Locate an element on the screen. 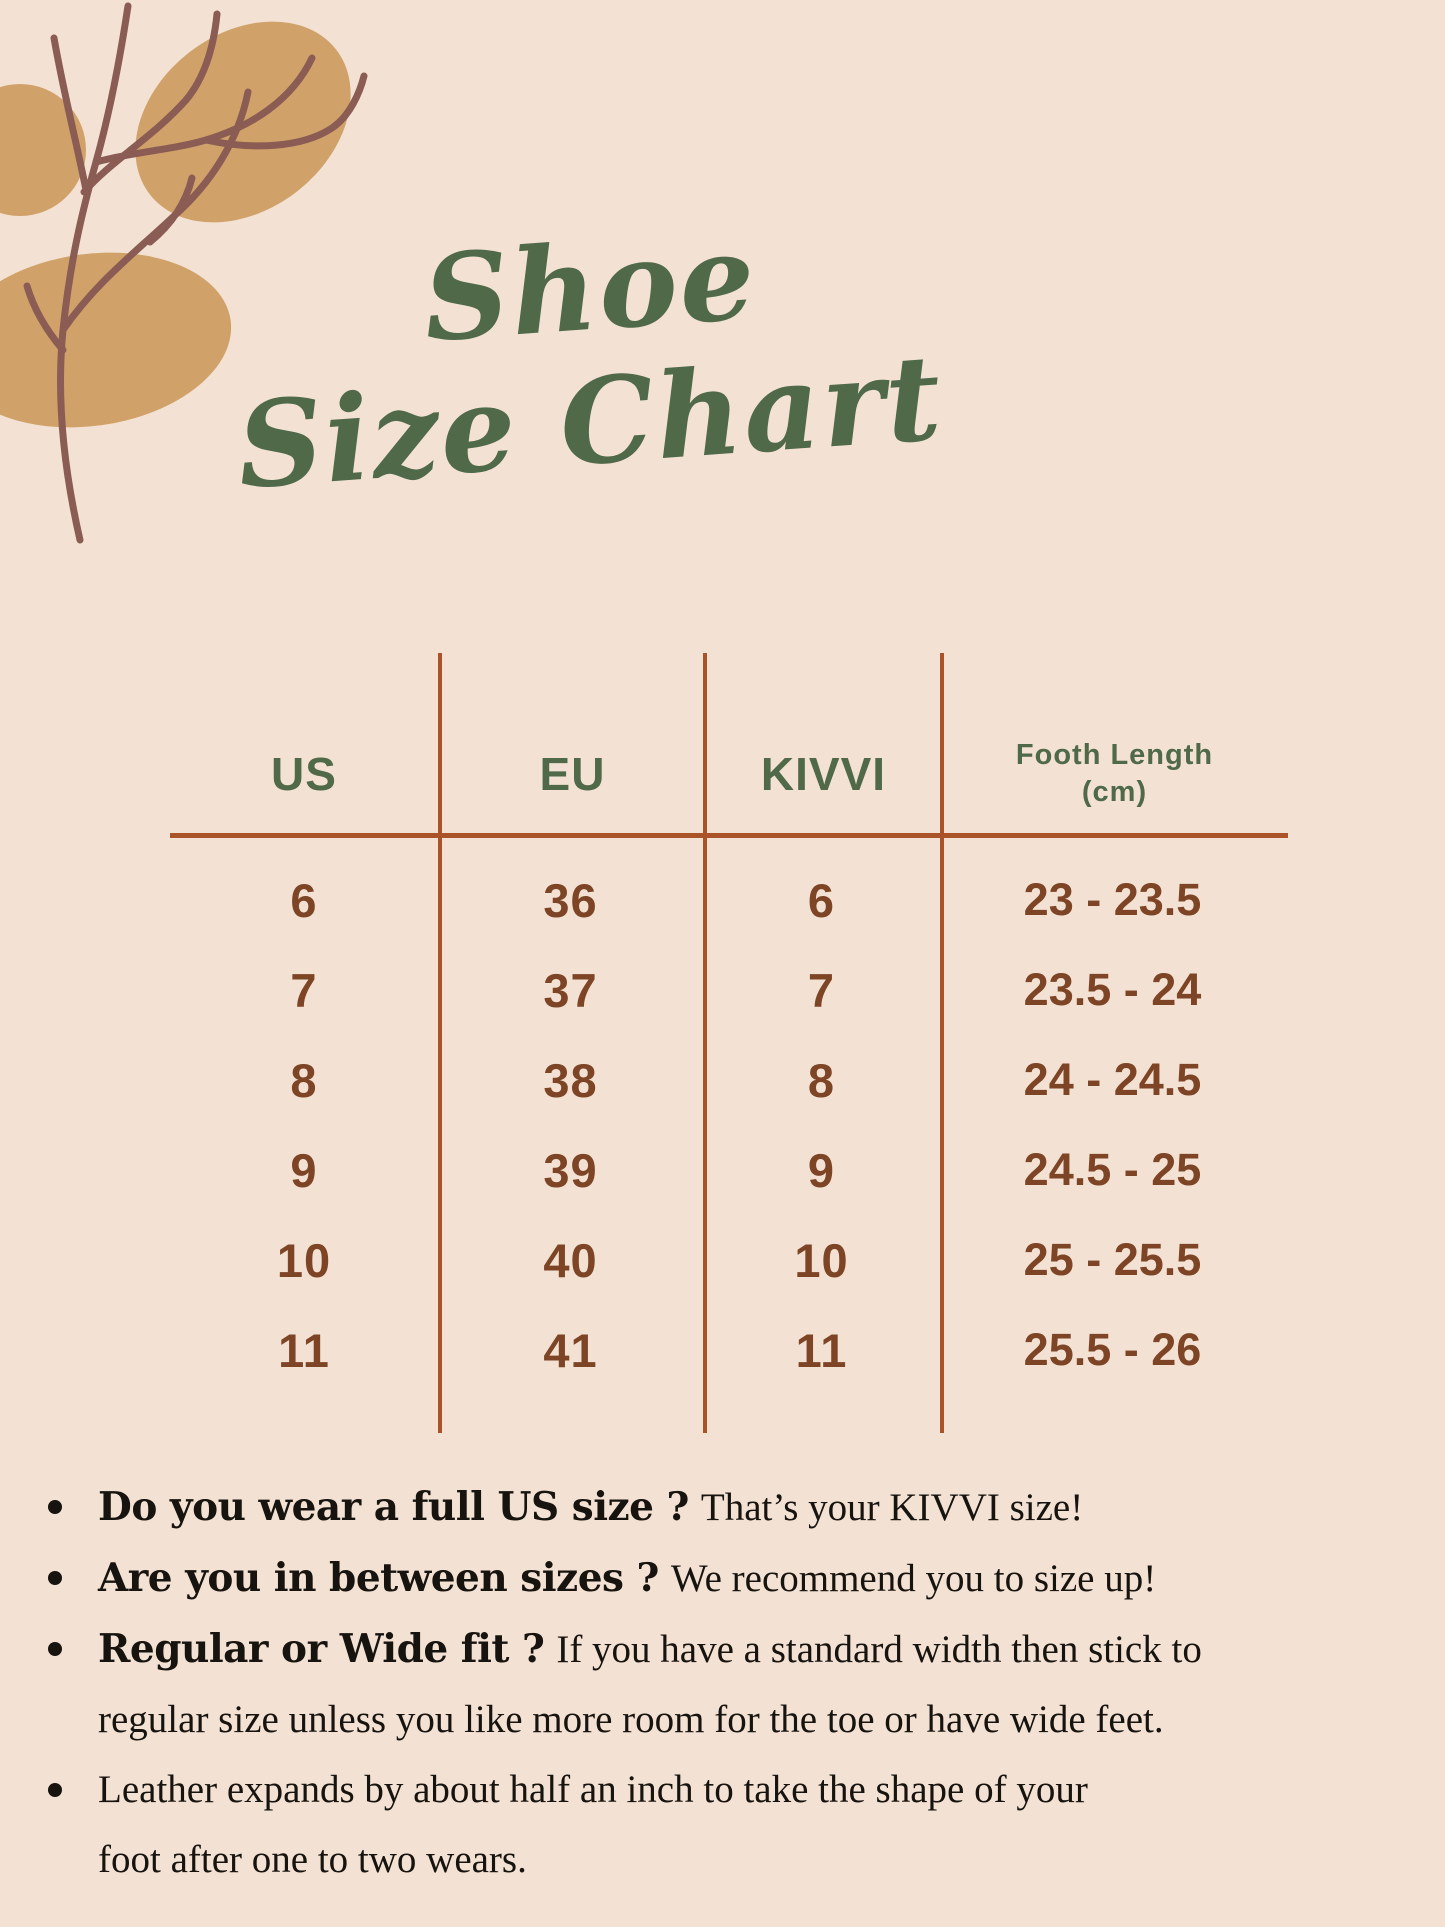 This screenshot has width=1445, height=1927. cell-eu: 39 is located at coordinates (570, 1170).